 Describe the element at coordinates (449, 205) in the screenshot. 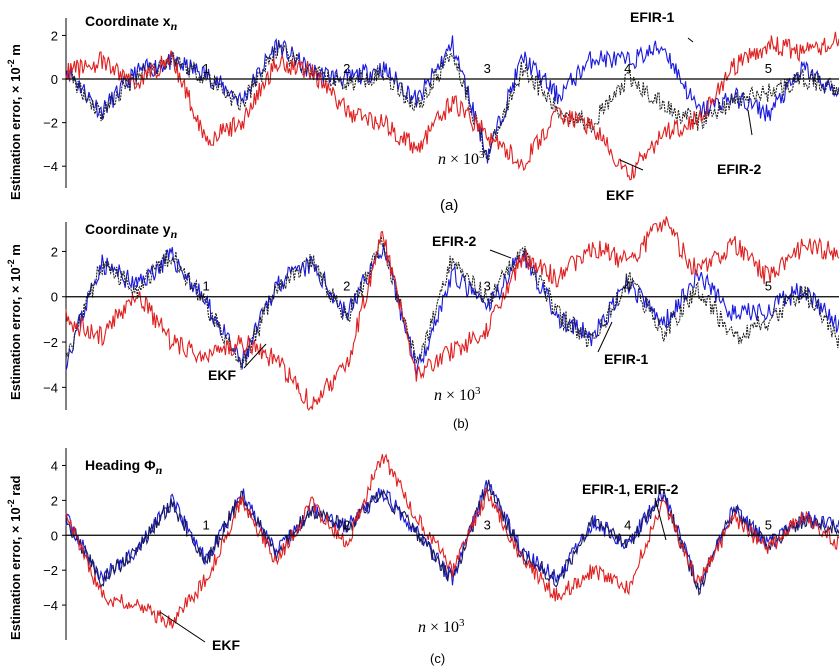

I see `panel-a-label: (a)` at that location.